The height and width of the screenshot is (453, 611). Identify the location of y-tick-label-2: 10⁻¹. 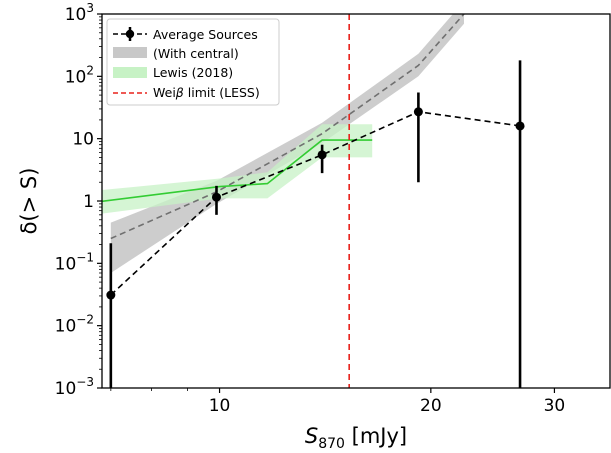
(74, 262).